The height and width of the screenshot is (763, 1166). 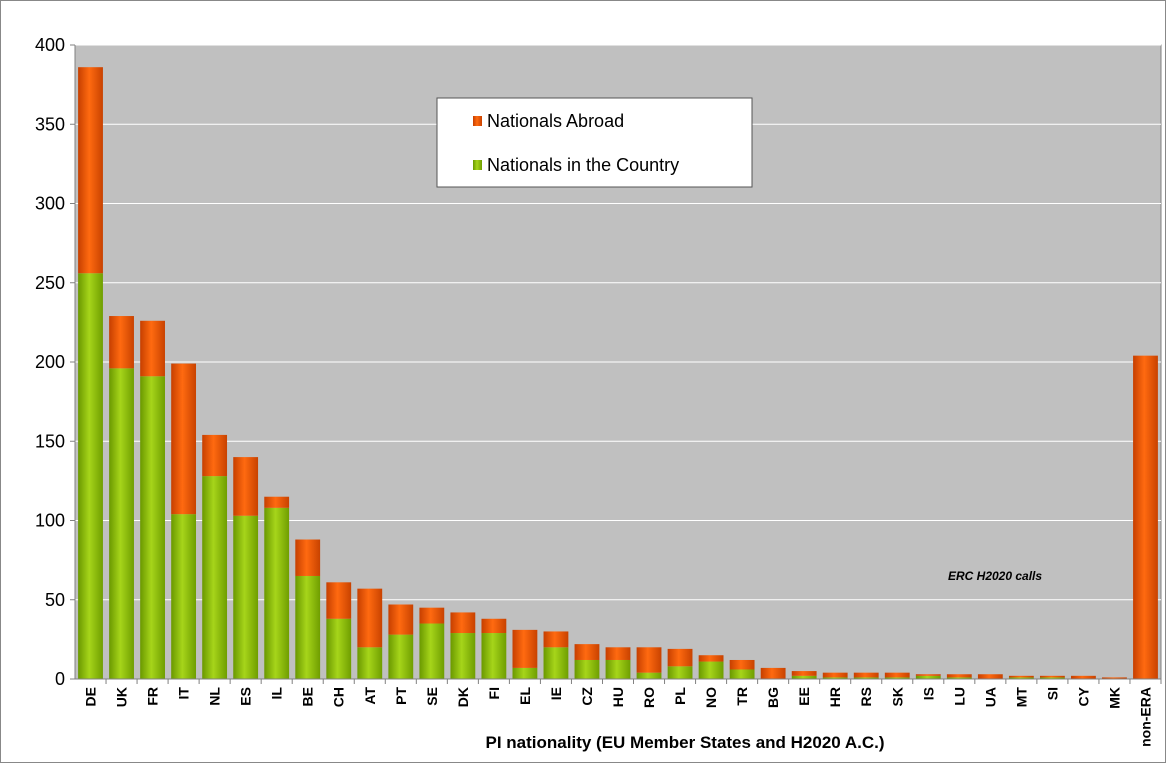 What do you see at coordinates (50, 362) in the screenshot?
I see `y-tick-label: 200` at bounding box center [50, 362].